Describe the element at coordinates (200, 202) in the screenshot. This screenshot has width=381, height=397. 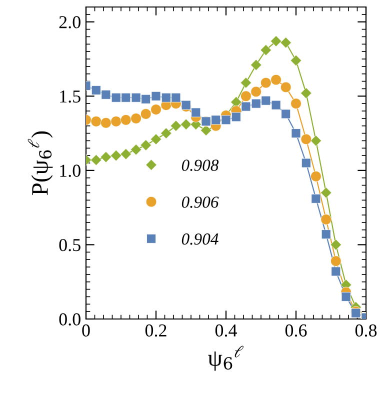
I see `legend-label: 0.906` at that location.